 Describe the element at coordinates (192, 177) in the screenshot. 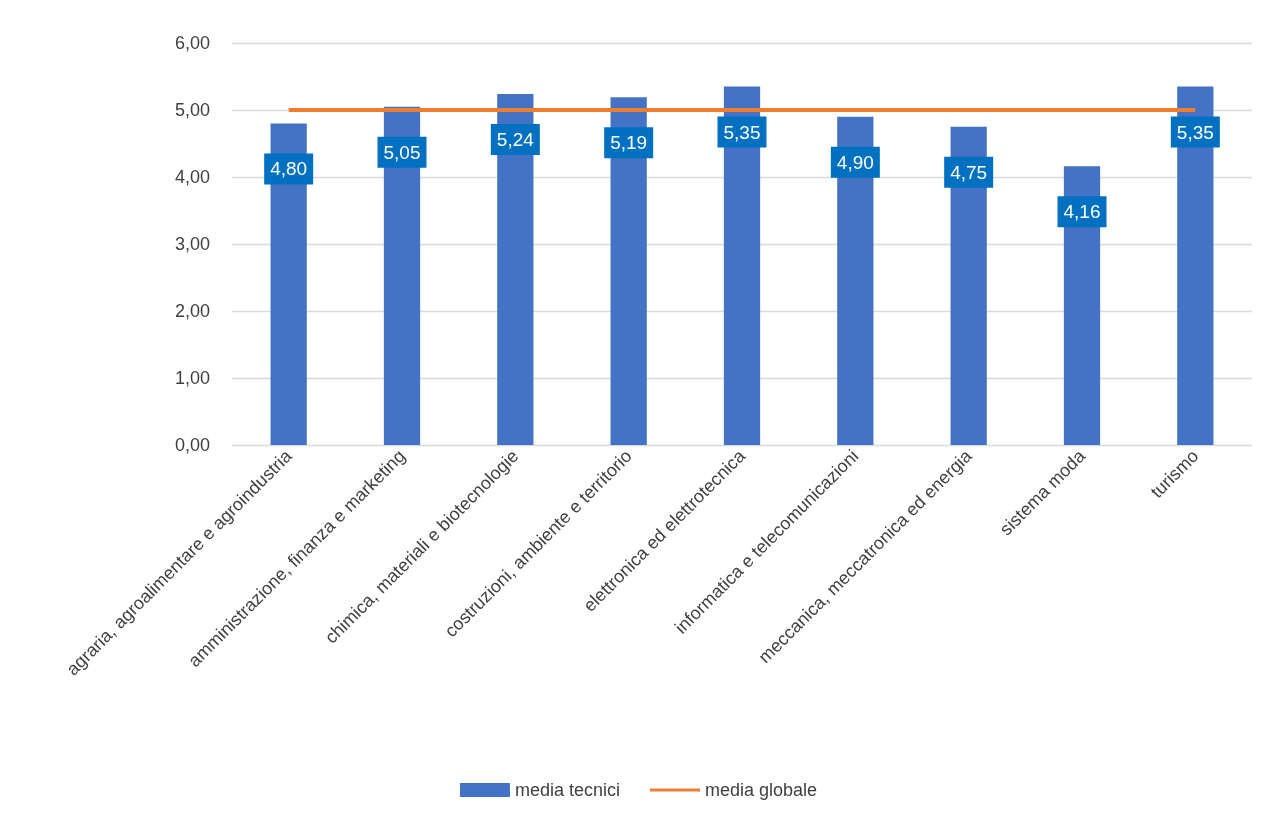

I see `y-tick-label: 4,00` at that location.